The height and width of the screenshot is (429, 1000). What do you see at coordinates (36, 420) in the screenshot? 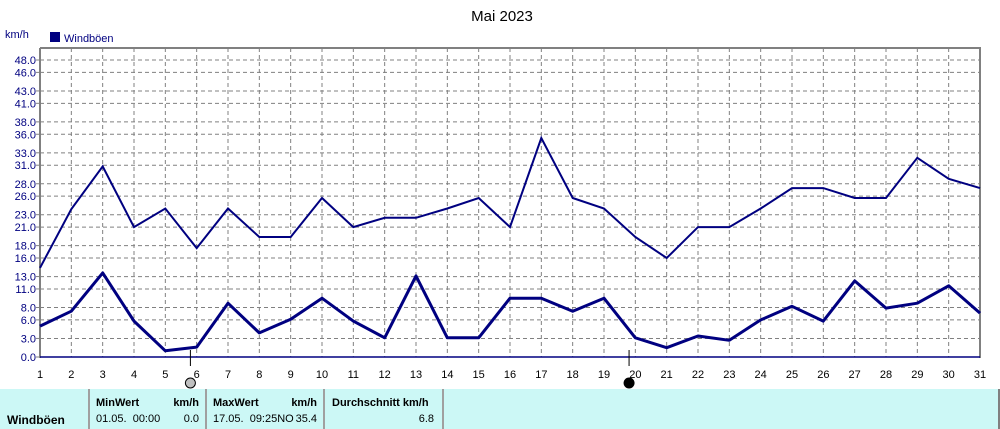
I see `stats-row-label: Windböen` at bounding box center [36, 420].